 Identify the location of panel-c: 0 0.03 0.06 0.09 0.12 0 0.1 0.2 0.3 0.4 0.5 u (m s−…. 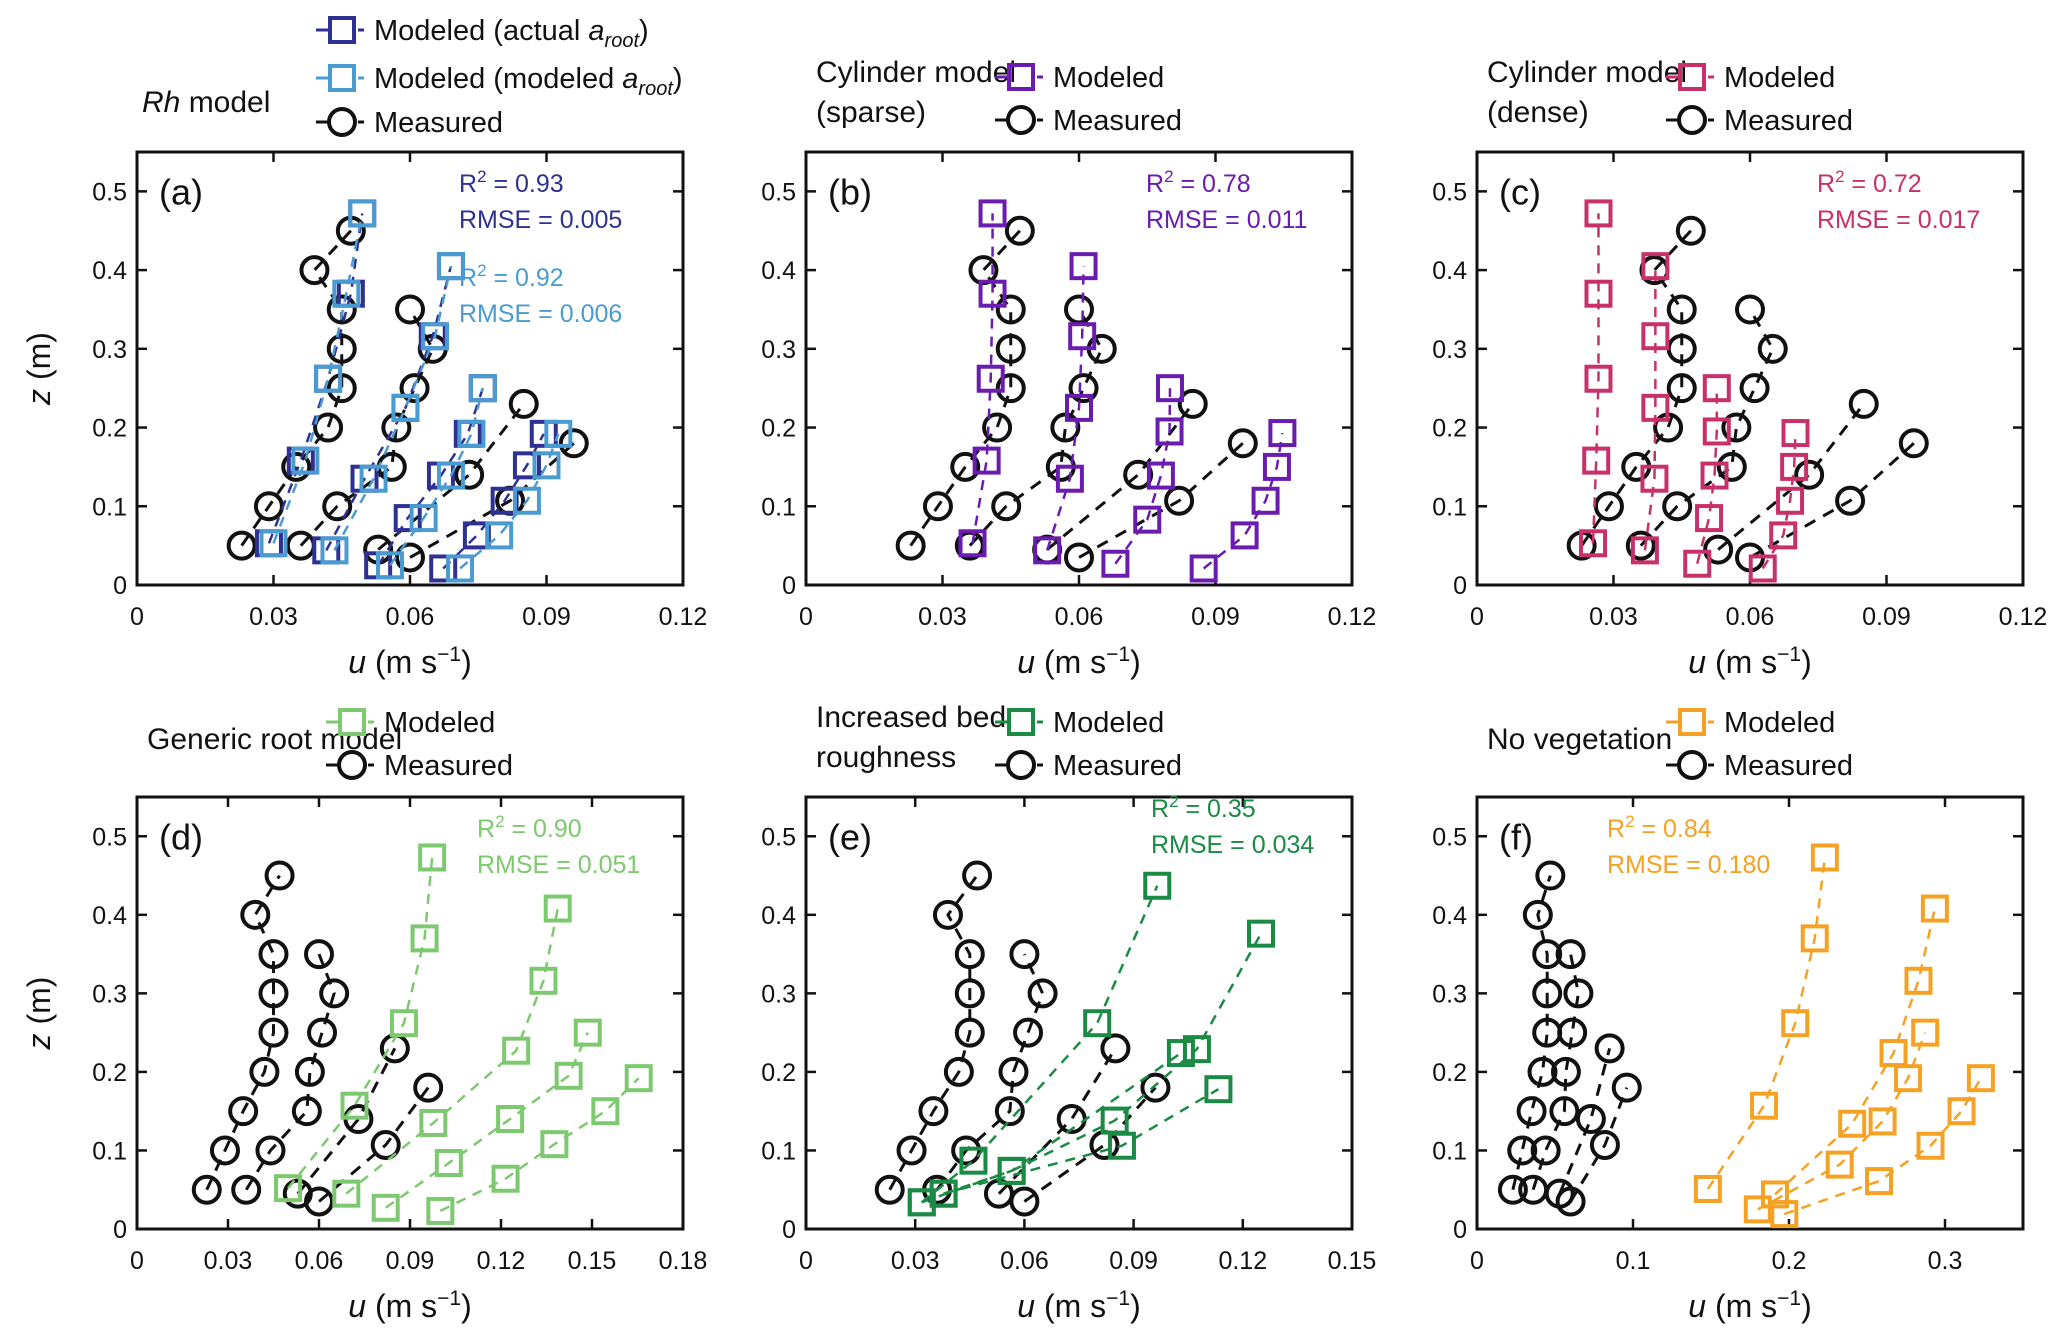
(1739, 368).